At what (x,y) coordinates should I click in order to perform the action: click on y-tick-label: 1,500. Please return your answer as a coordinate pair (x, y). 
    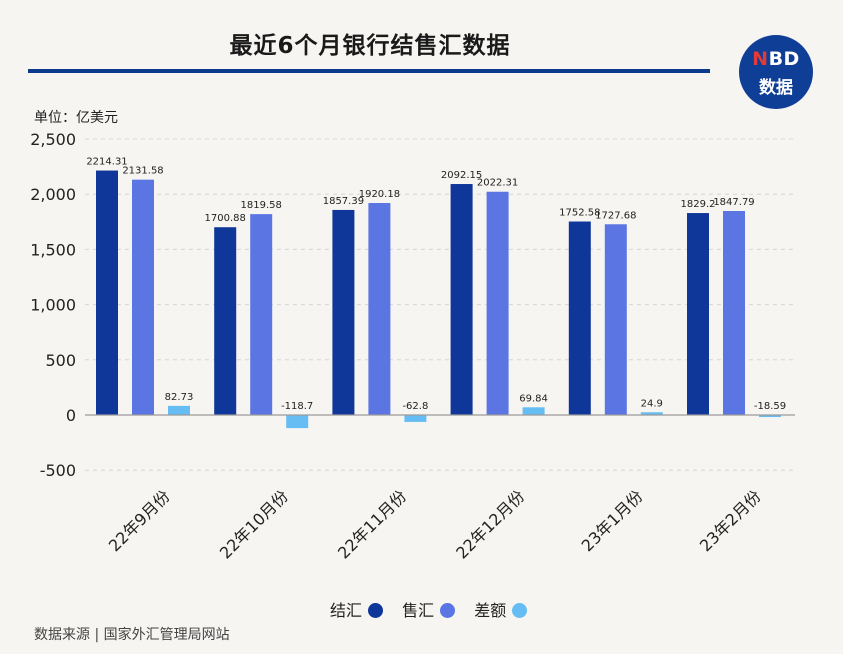
    Looking at the image, I should click on (53, 249).